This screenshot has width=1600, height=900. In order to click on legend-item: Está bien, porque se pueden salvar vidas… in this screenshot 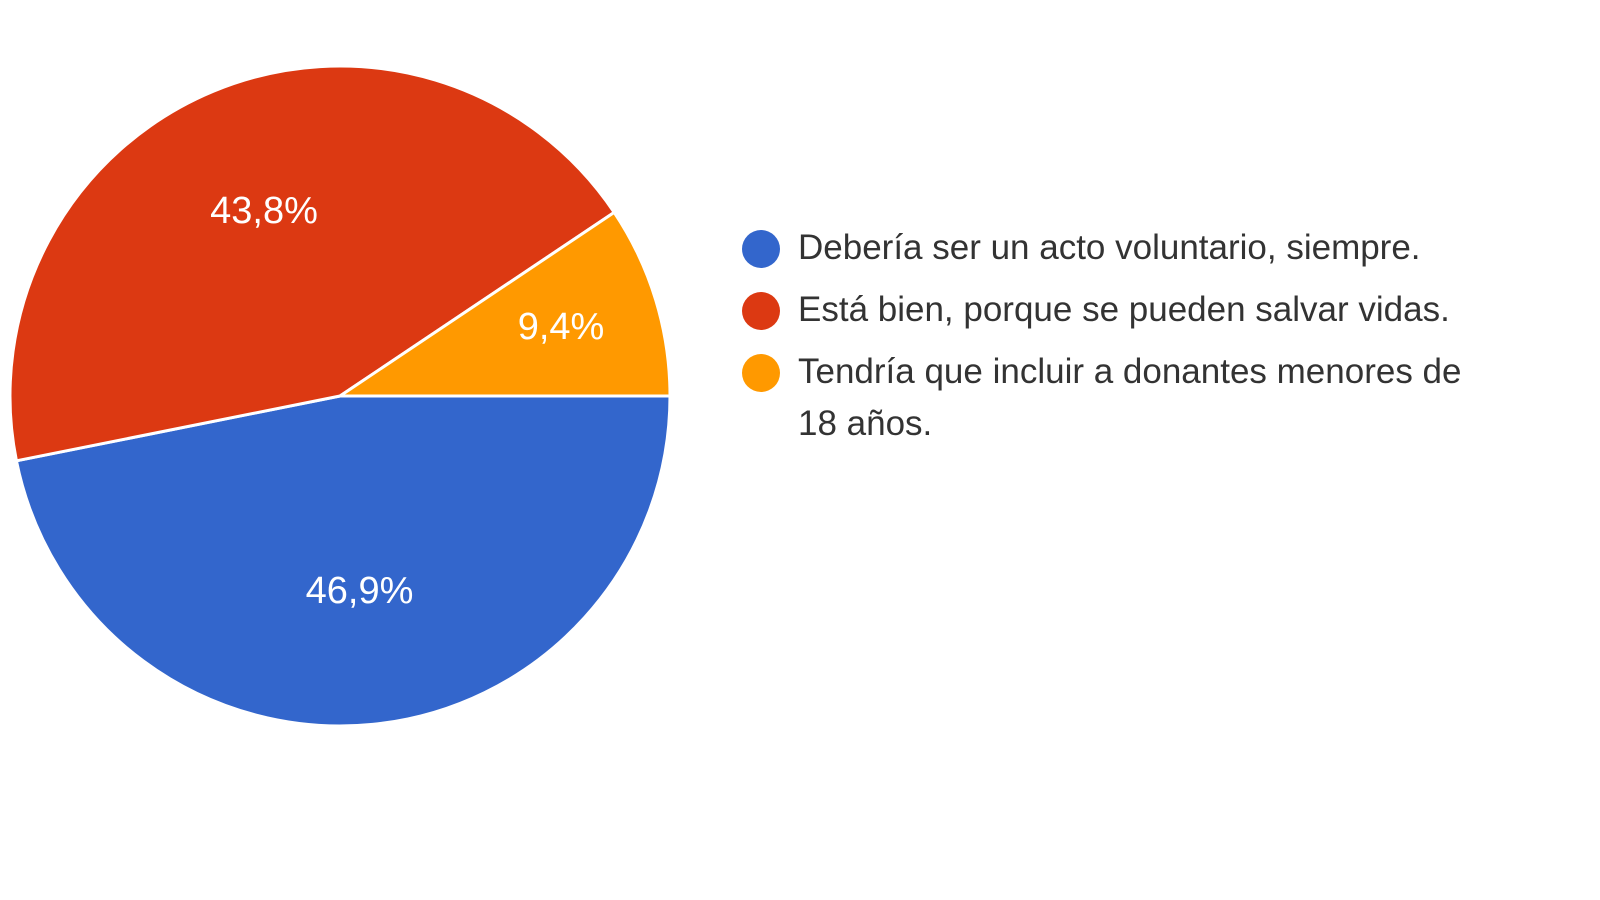, I will do `click(1132, 310)`.